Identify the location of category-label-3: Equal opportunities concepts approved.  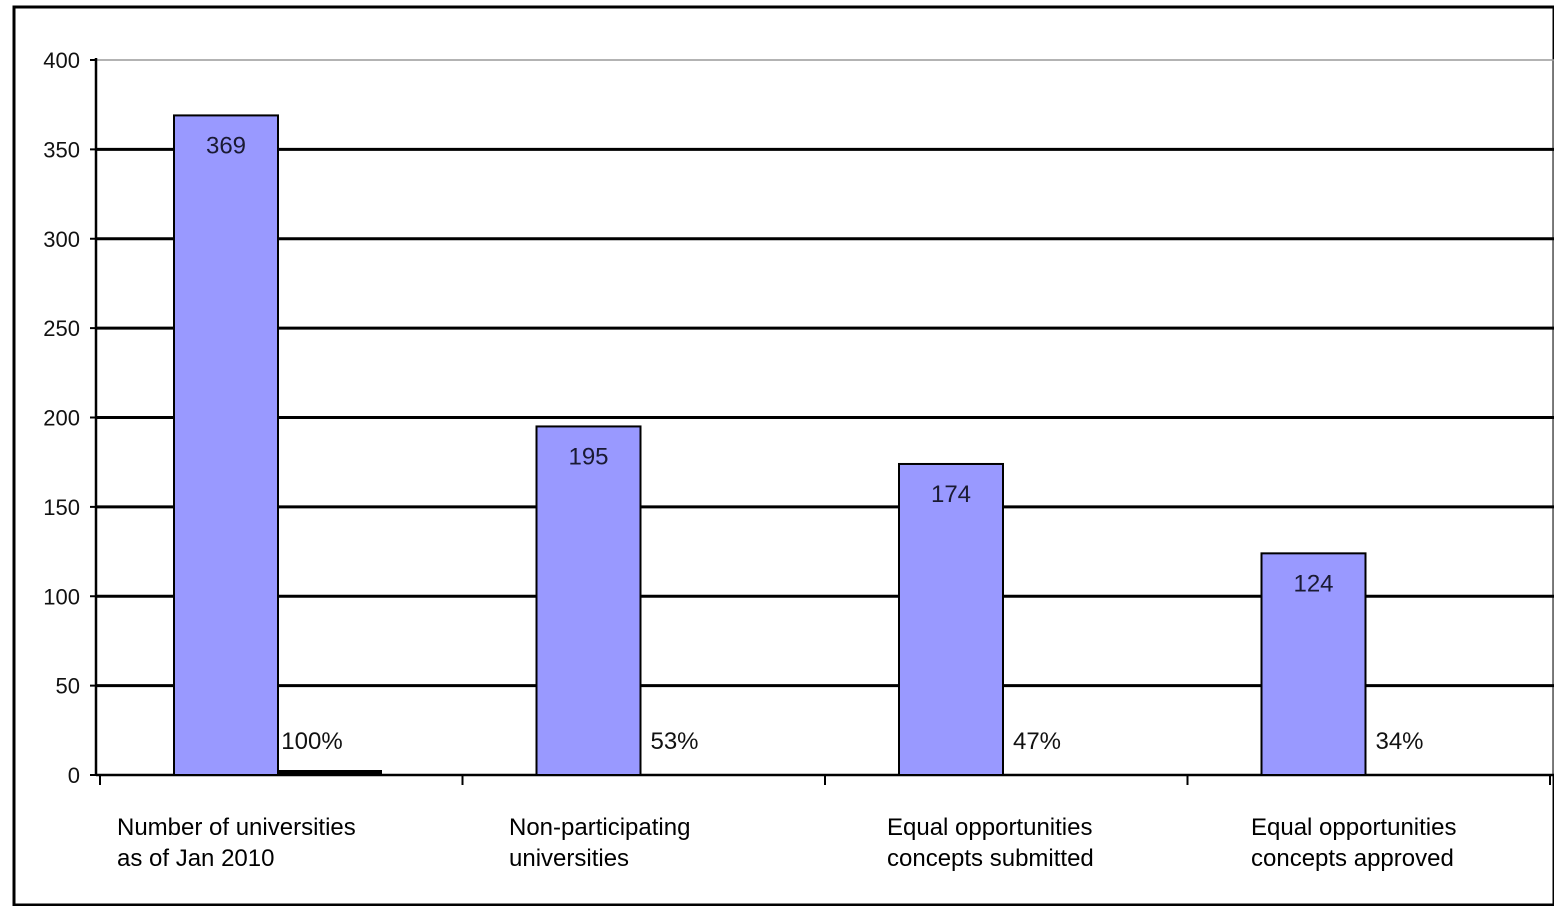
(1354, 843).